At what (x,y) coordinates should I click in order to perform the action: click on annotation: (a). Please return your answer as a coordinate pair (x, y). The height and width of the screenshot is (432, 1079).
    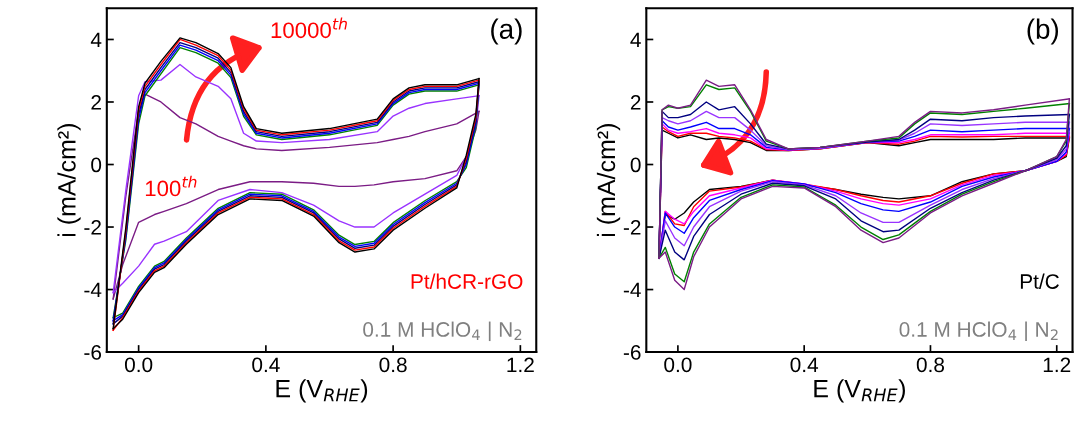
    Looking at the image, I should click on (506, 31).